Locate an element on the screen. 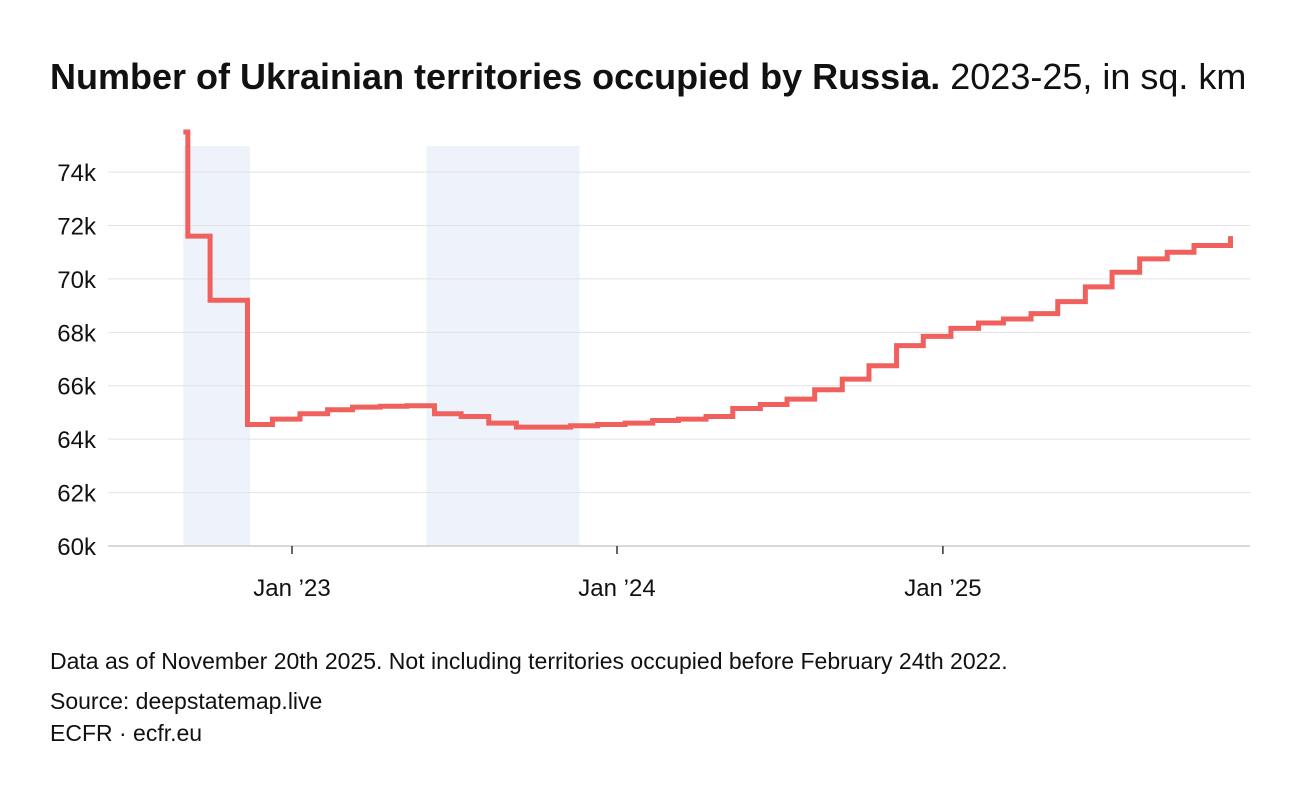  y-axis-ticks: 60k 62k 64k 66k 68k 70k 72k 74k is located at coordinates (77, 360).